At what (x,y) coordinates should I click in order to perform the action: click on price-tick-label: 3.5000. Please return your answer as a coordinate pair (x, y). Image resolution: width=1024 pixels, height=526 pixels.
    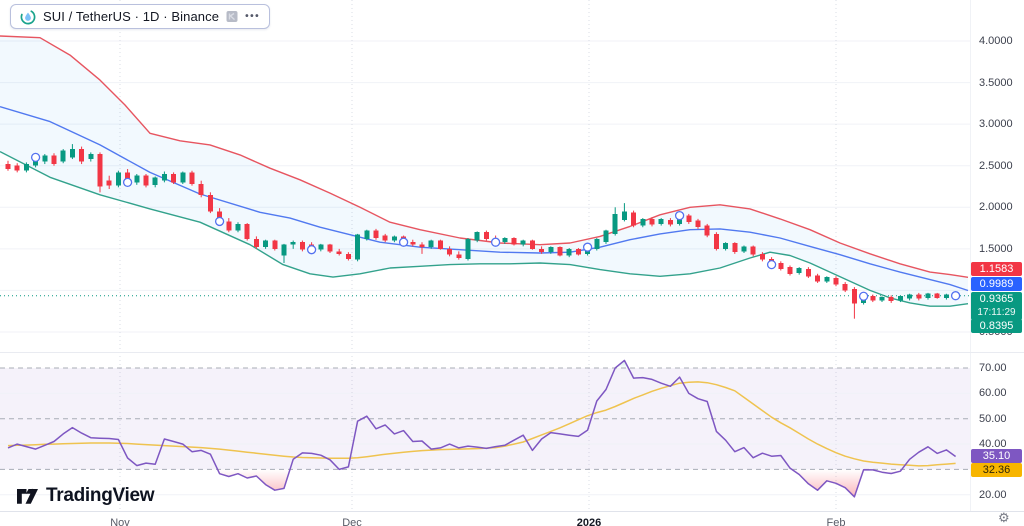
    Looking at the image, I should click on (996, 82).